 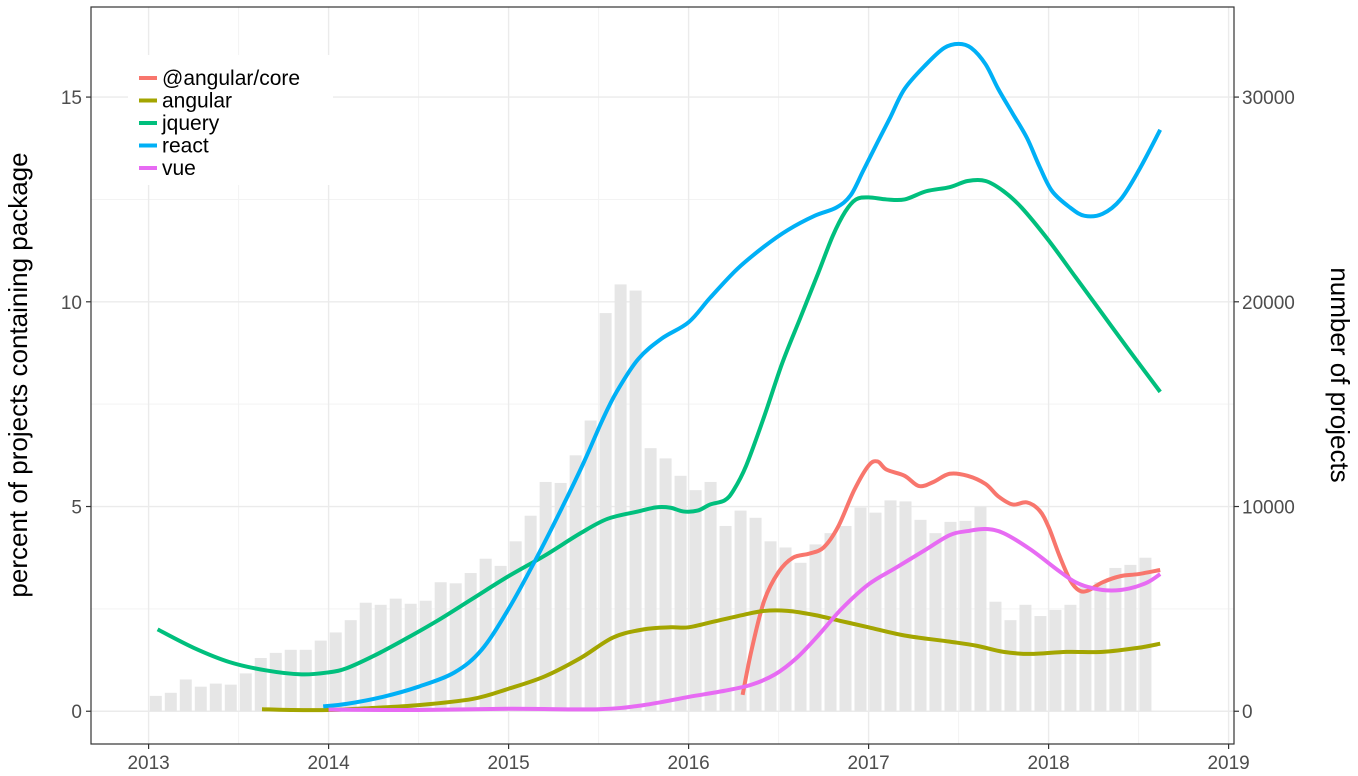 I want to click on x-tick-label: 2018, so click(x=1048, y=763).